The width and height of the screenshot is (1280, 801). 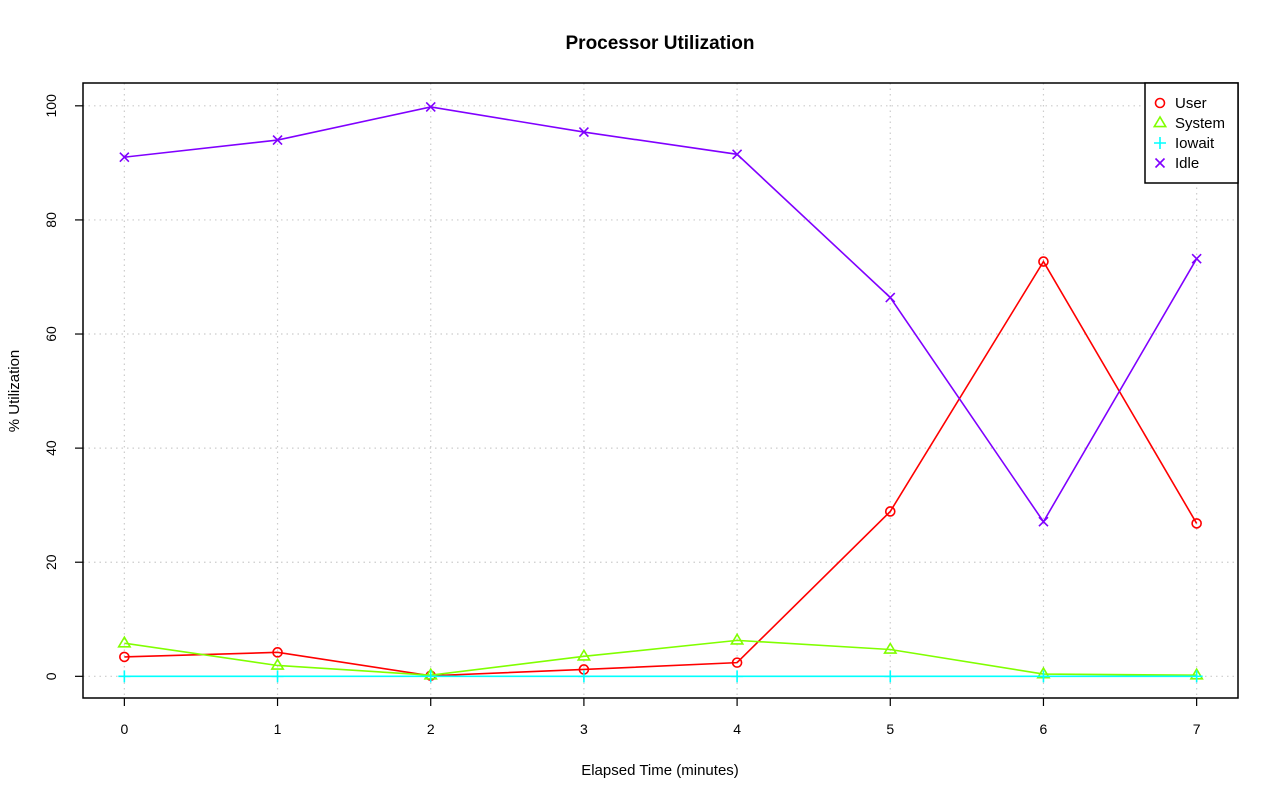 I want to click on legend: User System Iowait Idle, so click(x=1191, y=133).